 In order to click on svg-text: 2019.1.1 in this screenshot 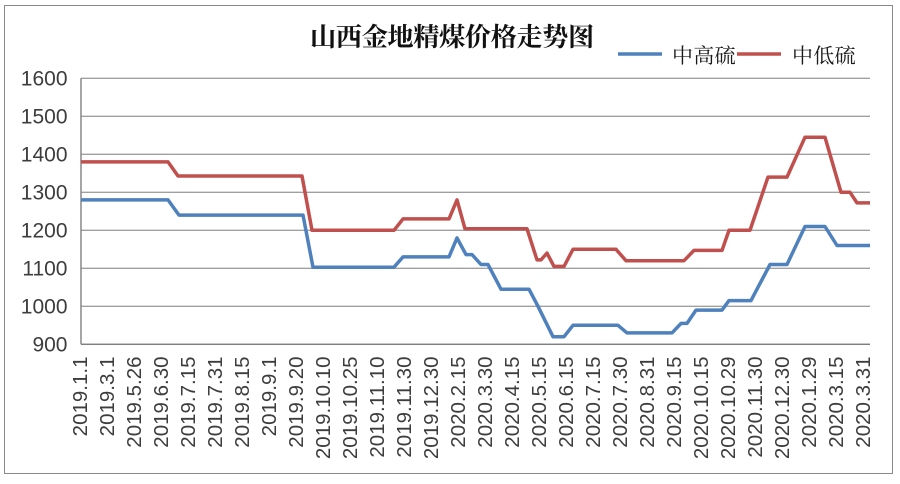, I will do `click(80, 397)`.